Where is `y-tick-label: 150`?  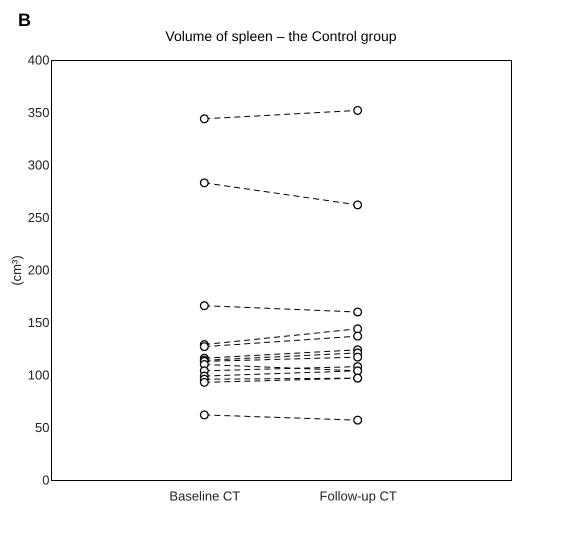
y-tick-label: 150 is located at coordinates (39, 322).